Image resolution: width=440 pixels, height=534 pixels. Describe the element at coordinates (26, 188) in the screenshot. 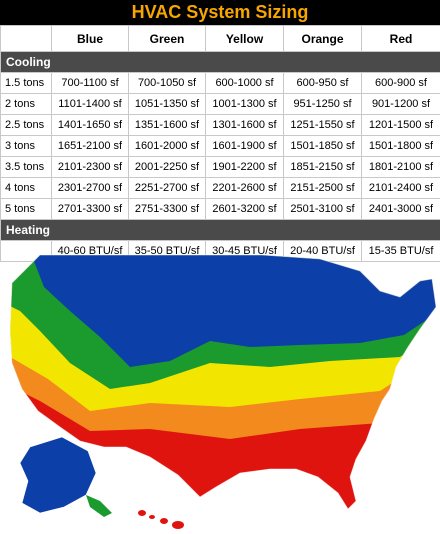

I see `system-size: 4 tons` at that location.